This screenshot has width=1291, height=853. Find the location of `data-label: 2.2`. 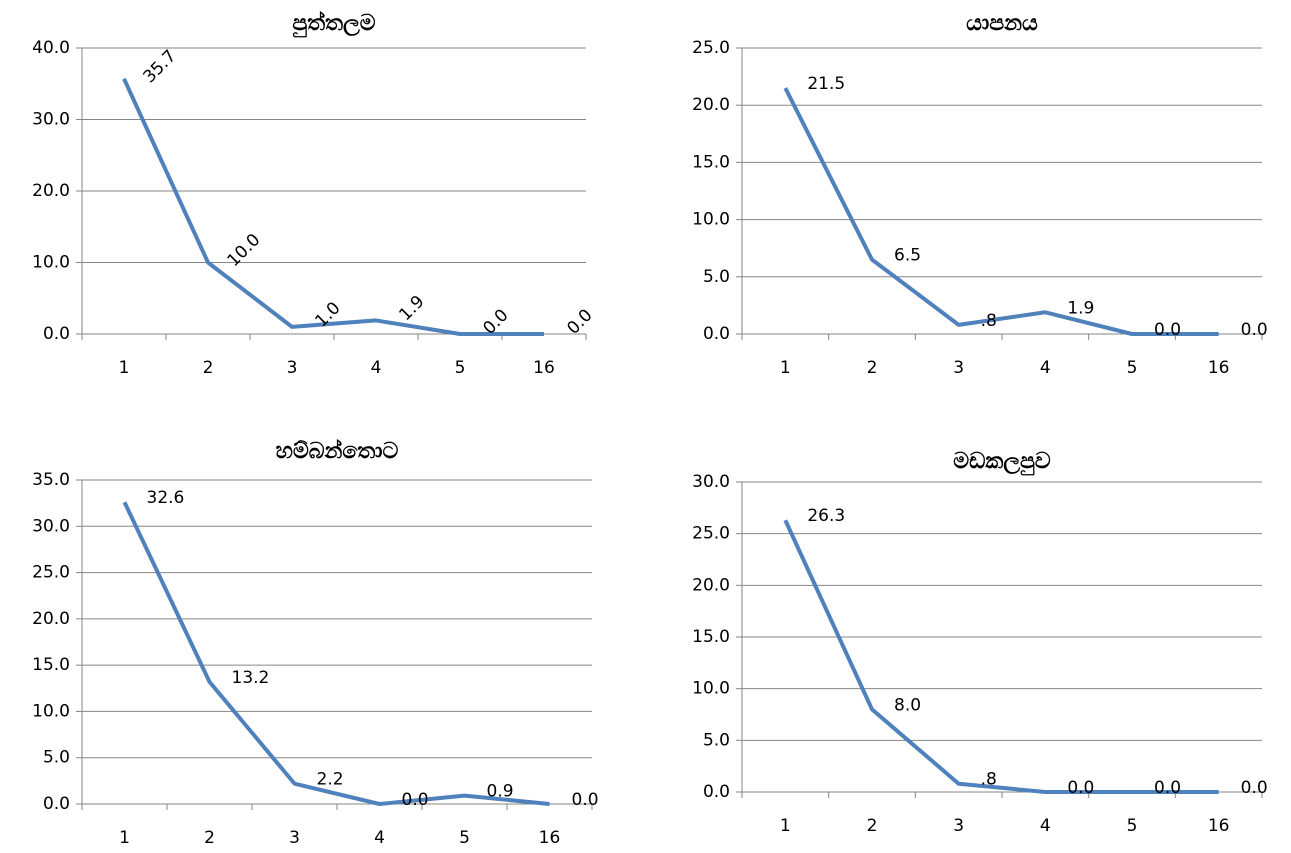

data-label: 2.2 is located at coordinates (330, 780).